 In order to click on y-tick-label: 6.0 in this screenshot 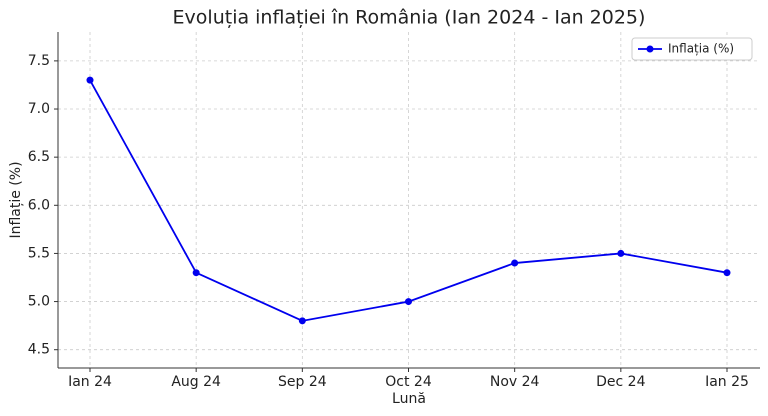, I will do `click(39, 205)`.